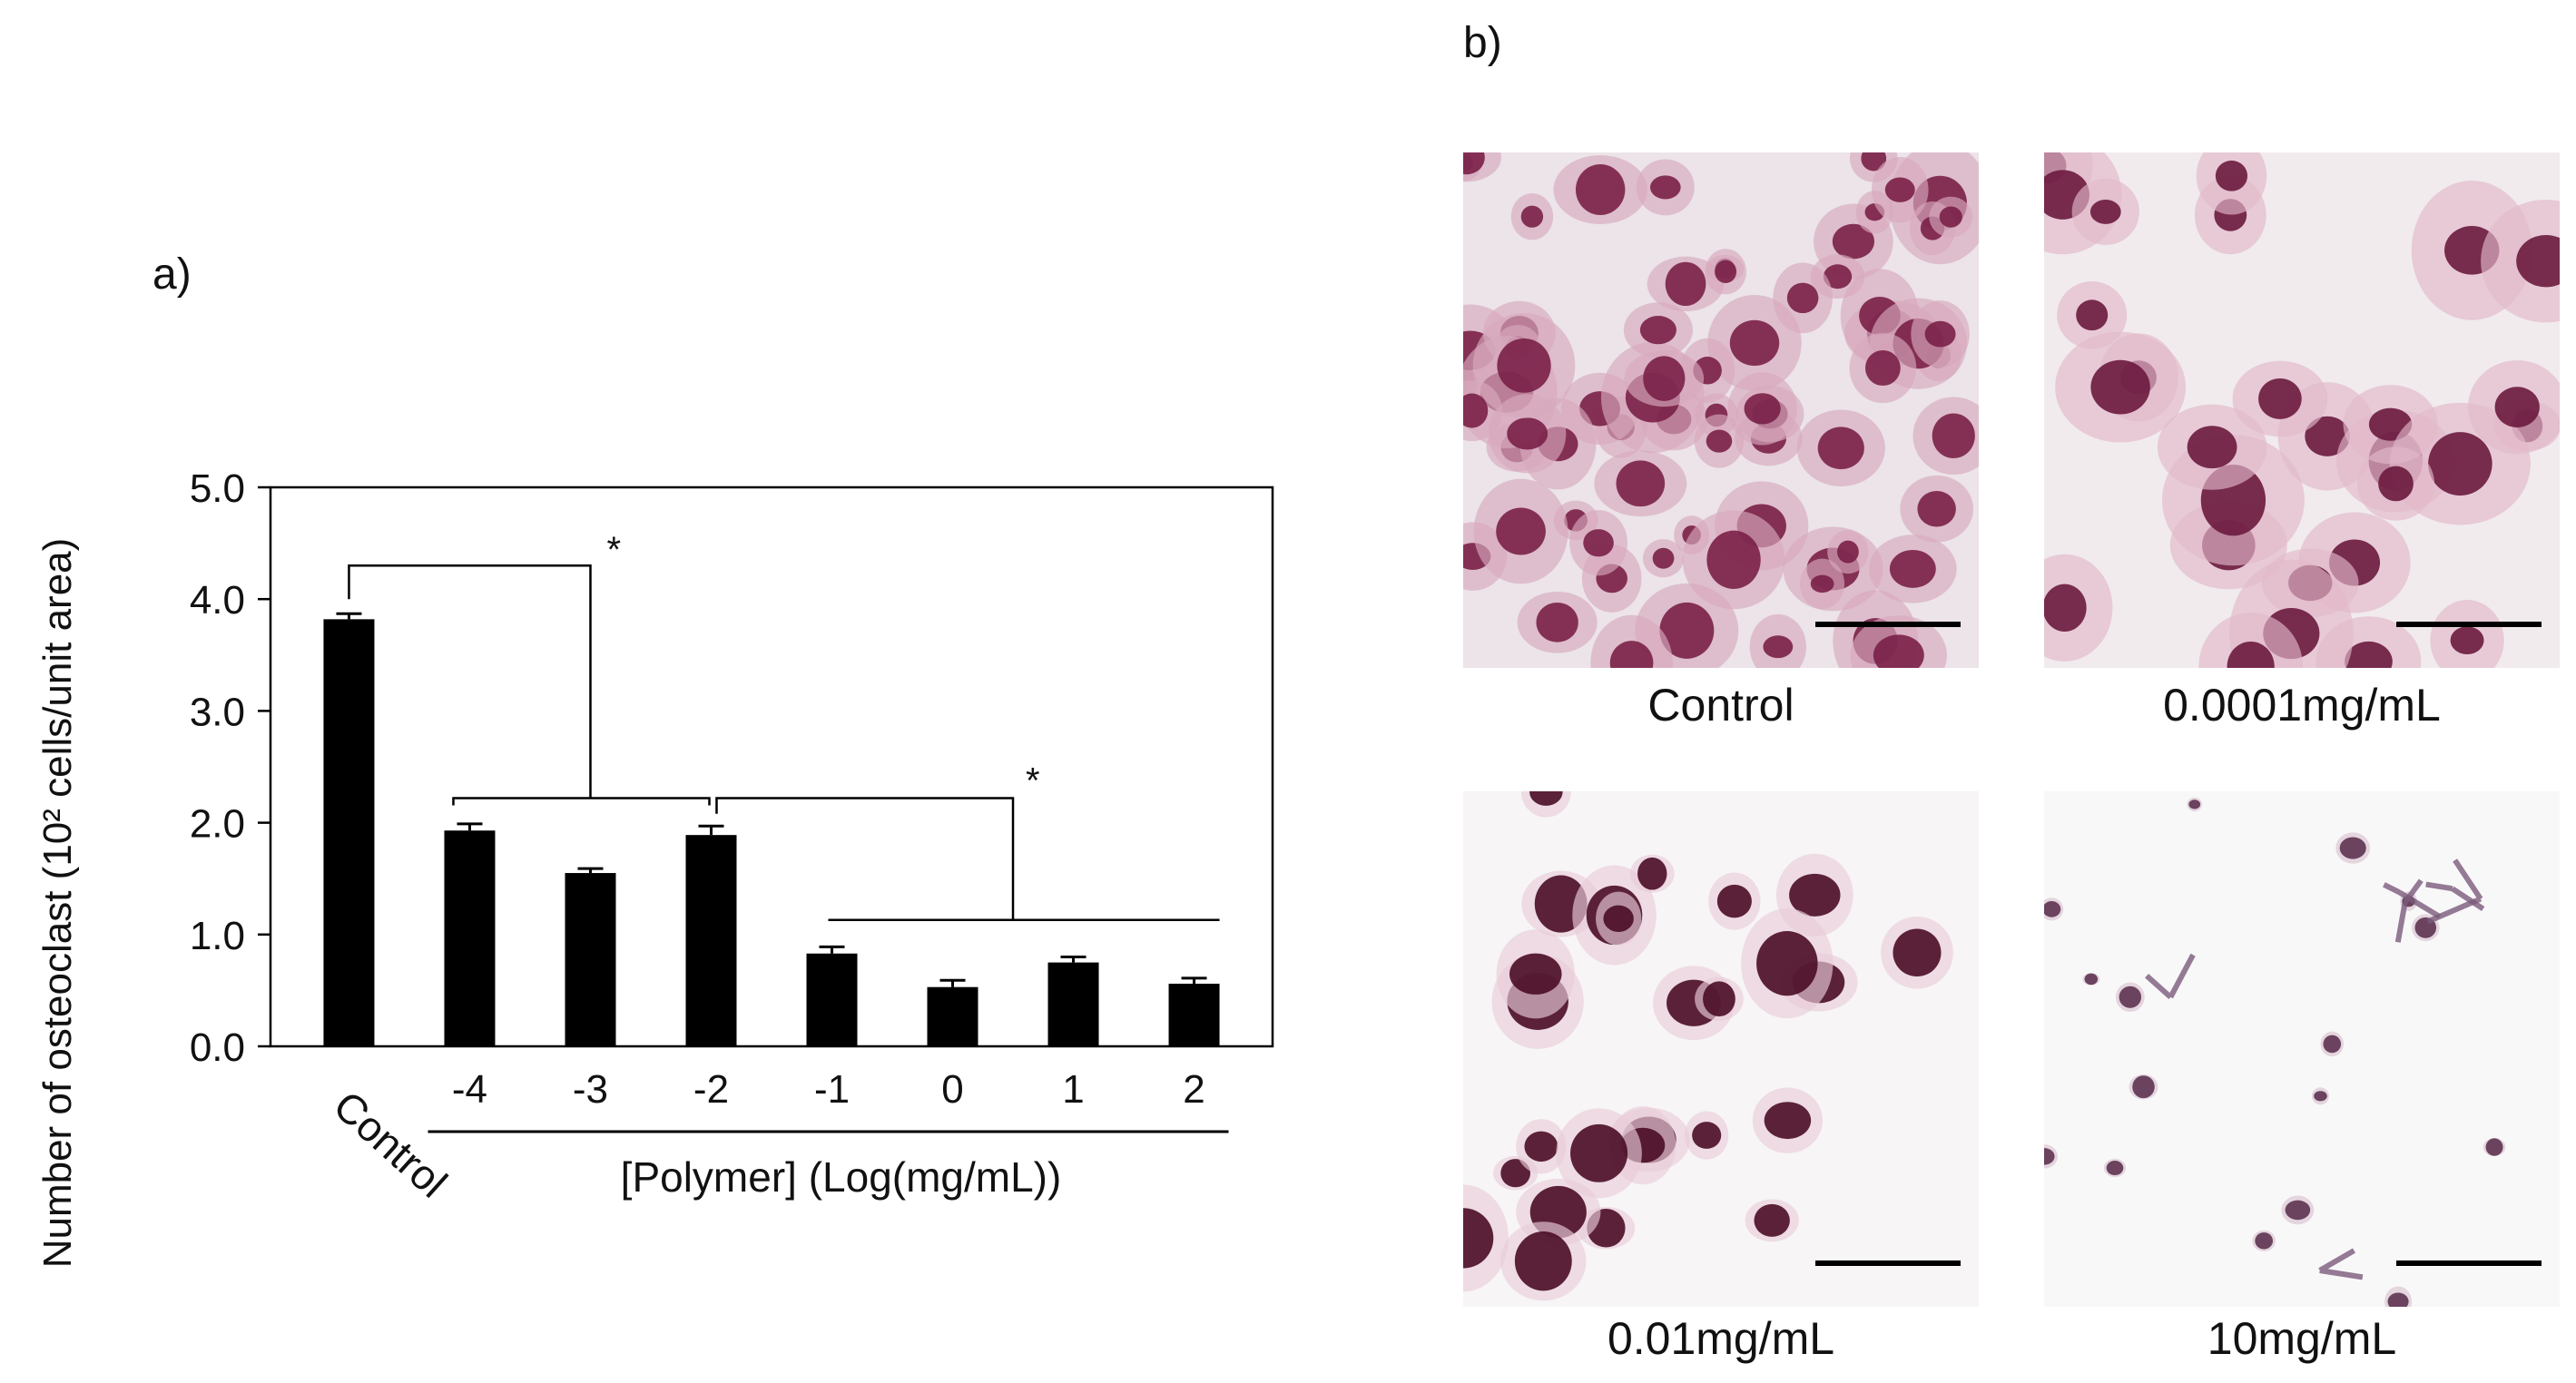  What do you see at coordinates (1720, 705) in the screenshot?
I see `micrograph-caption-control: Control` at bounding box center [1720, 705].